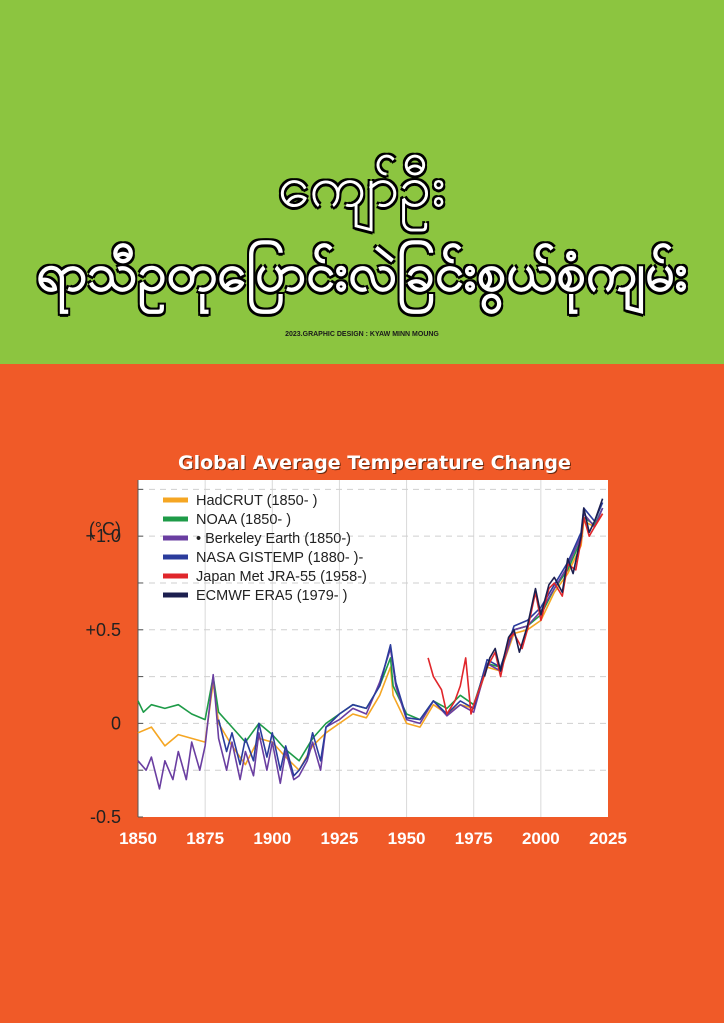 The image size is (724, 1023). What do you see at coordinates (281, 577) in the screenshot?
I see `legend-label: Japan Met JRA-55 (1958-)` at bounding box center [281, 577].